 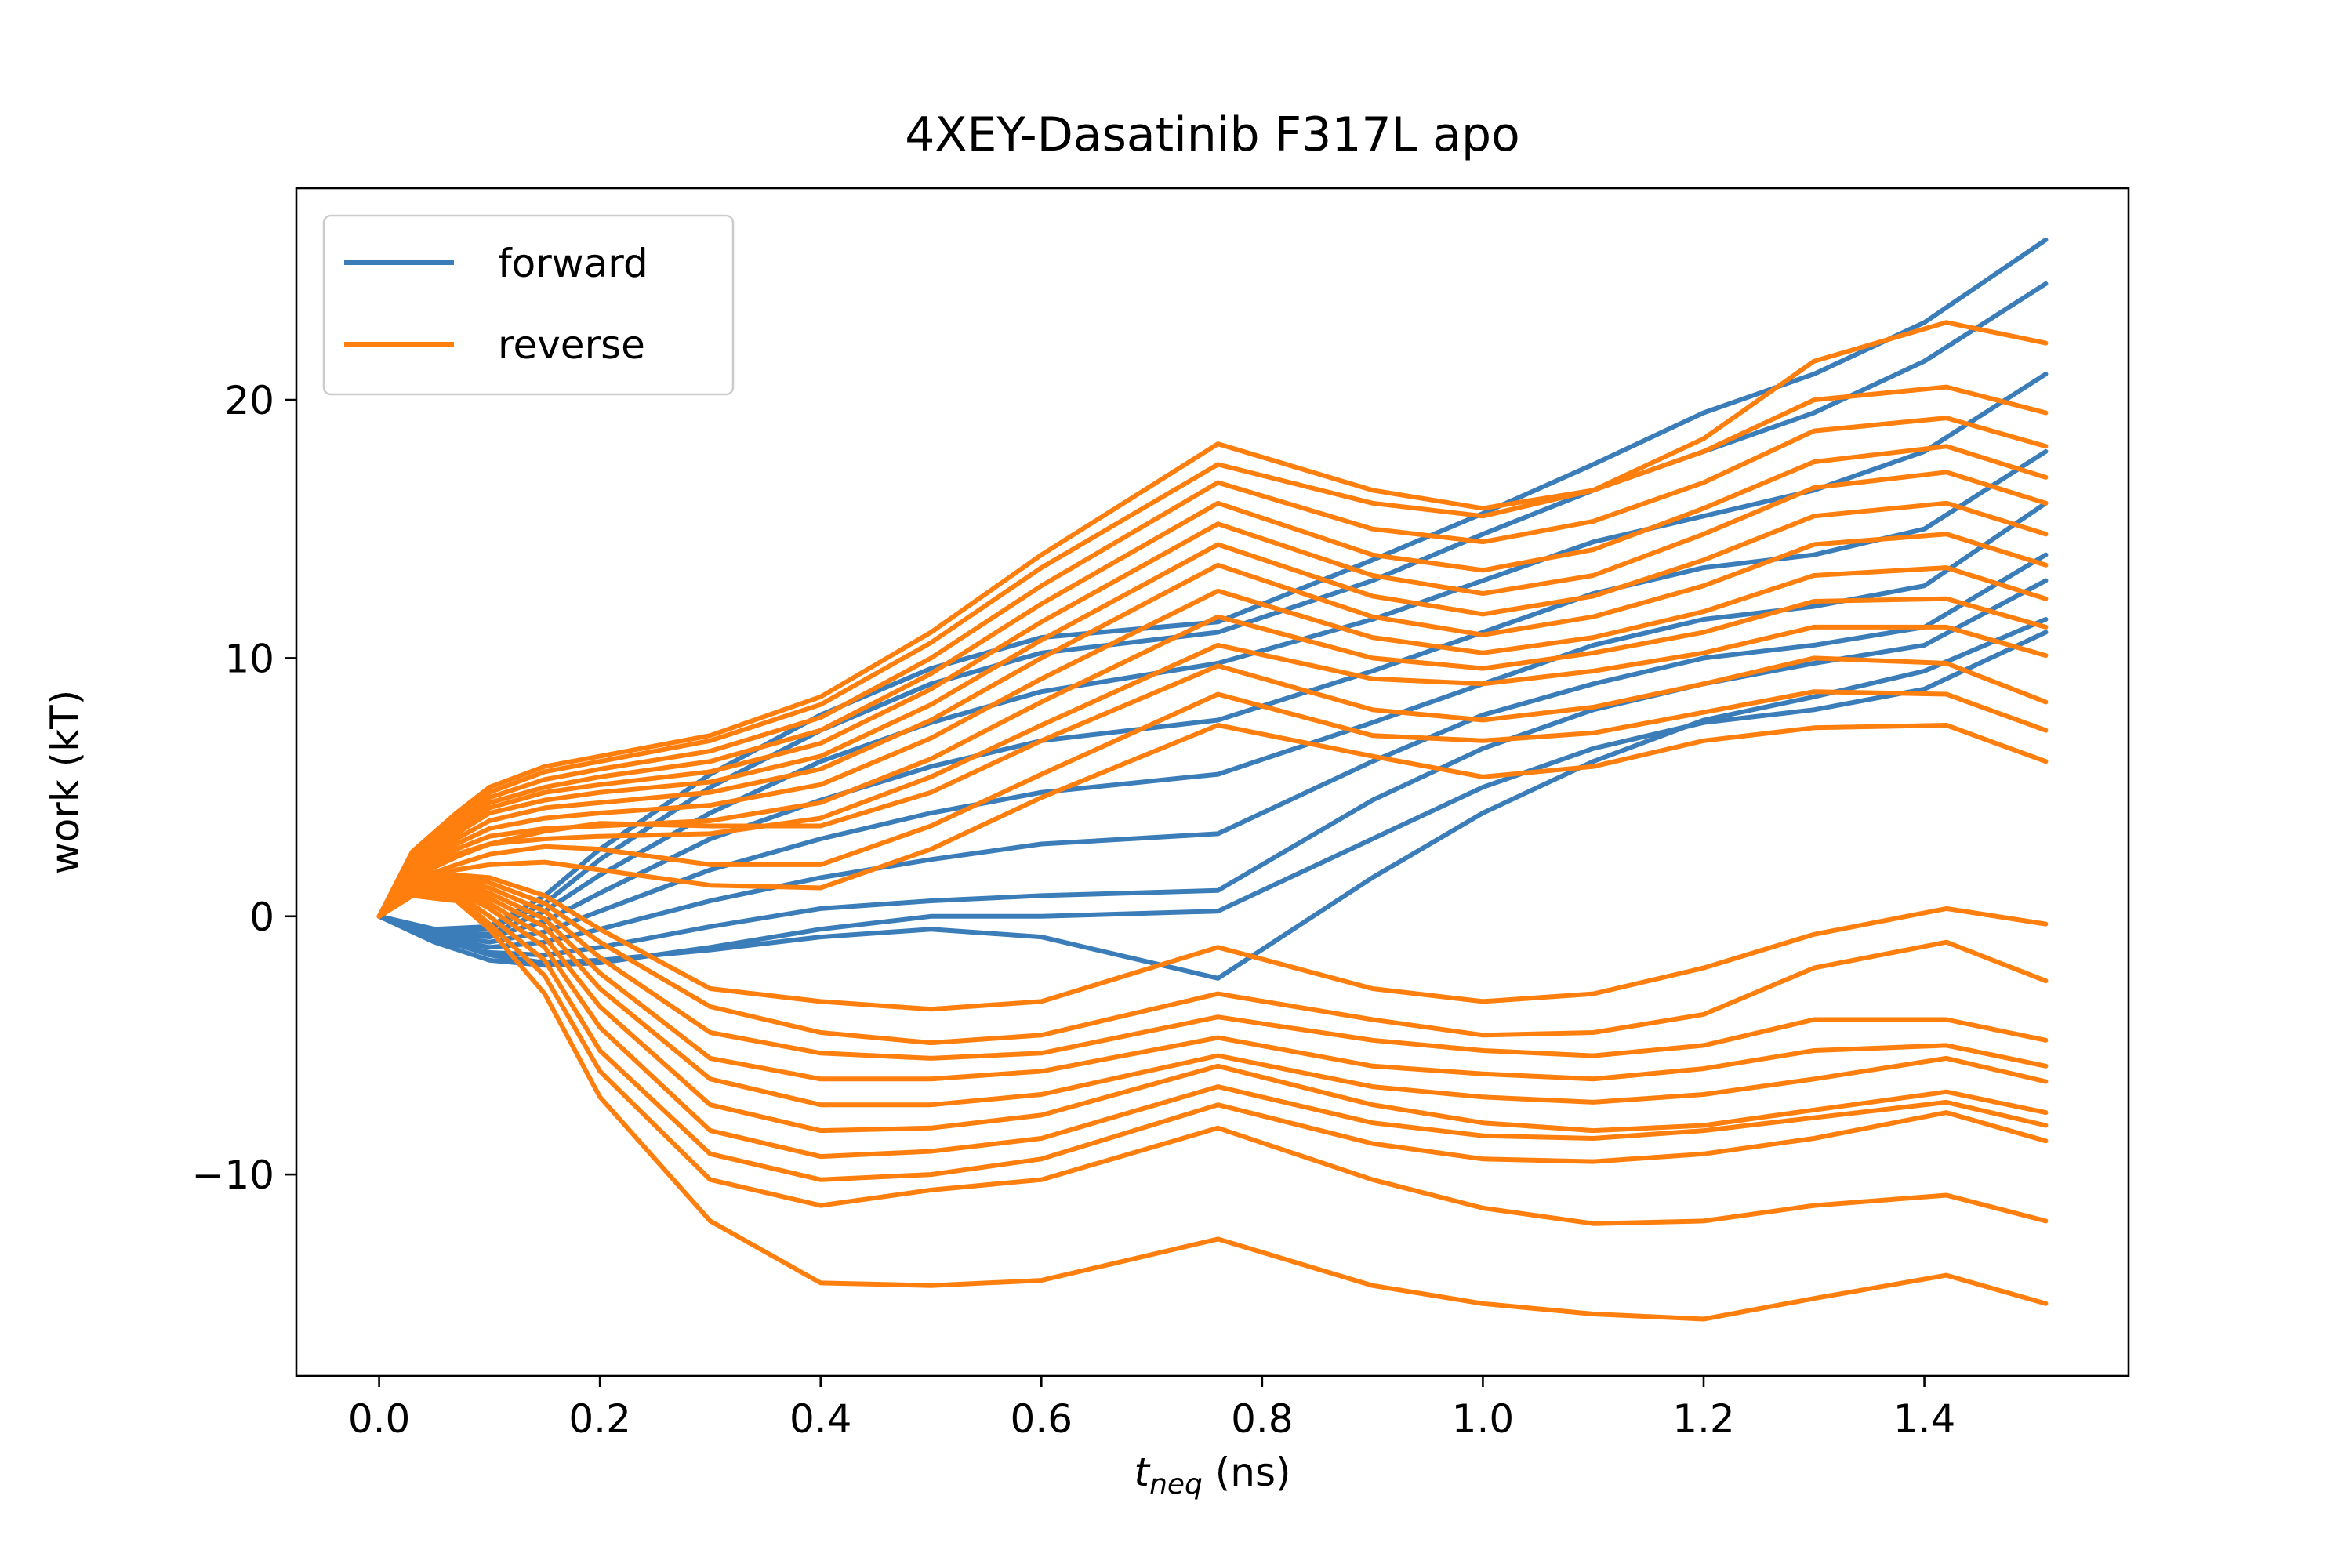 What do you see at coordinates (1176, 1484) in the screenshot?
I see `x-axis-label-subscript: neq` at bounding box center [1176, 1484].